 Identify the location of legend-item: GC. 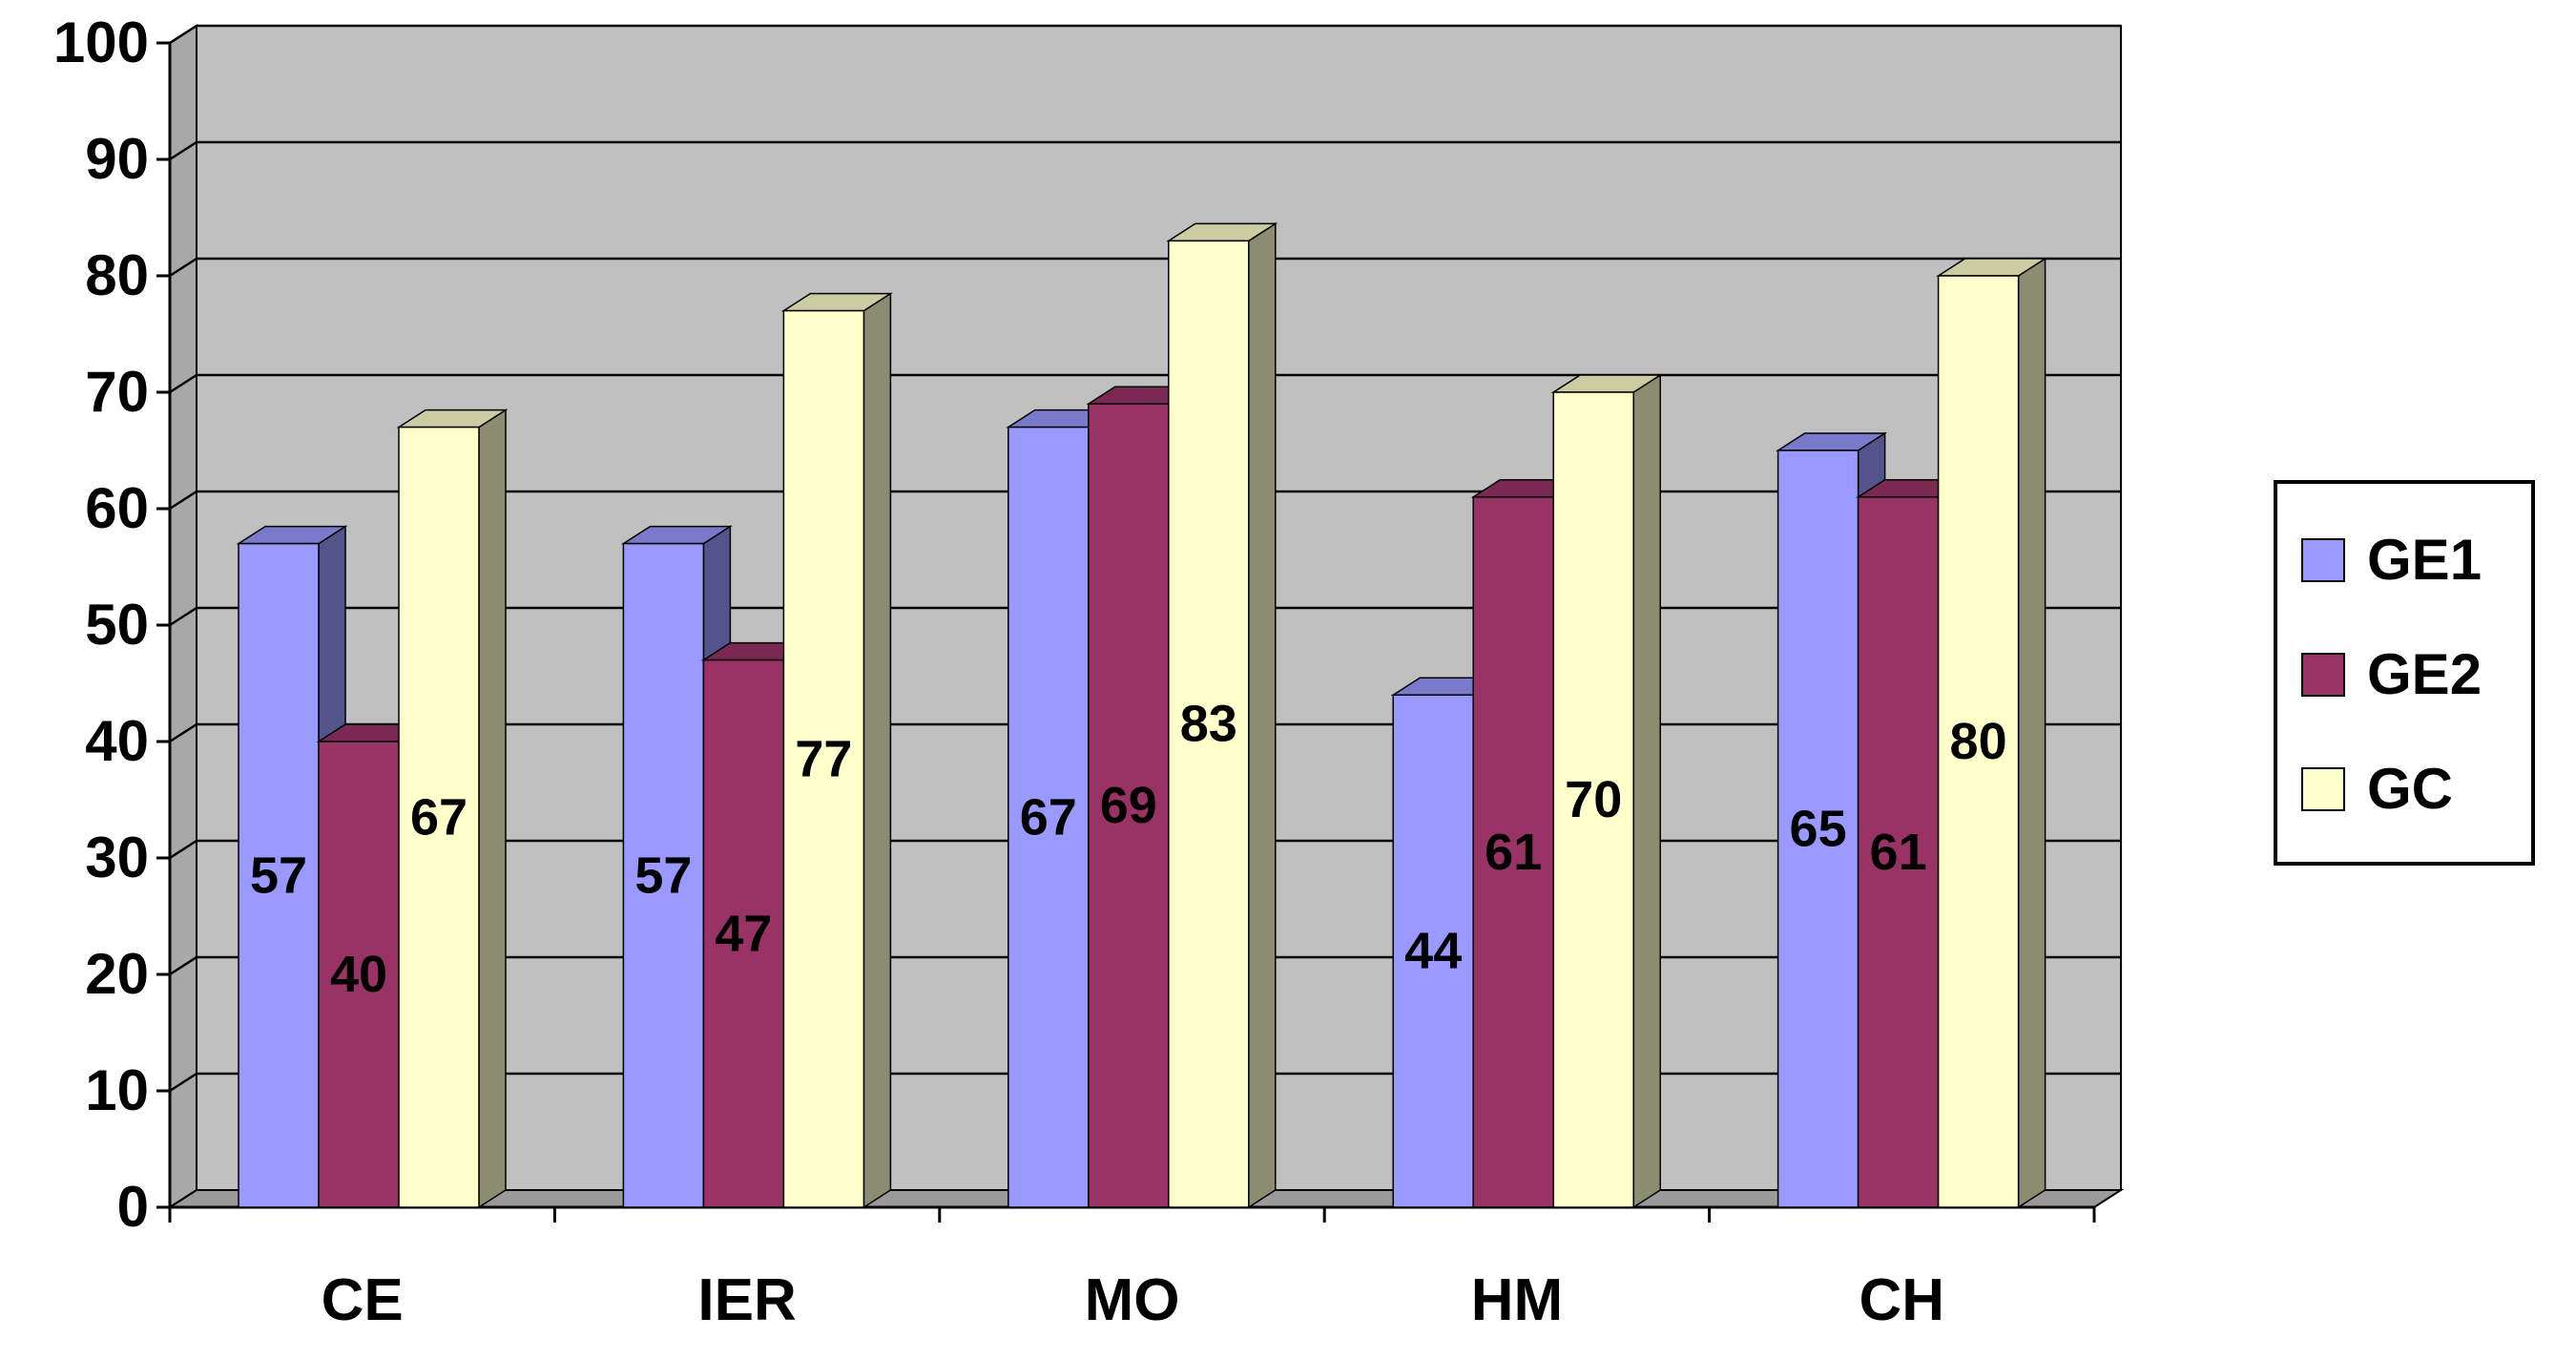
(2377, 789).